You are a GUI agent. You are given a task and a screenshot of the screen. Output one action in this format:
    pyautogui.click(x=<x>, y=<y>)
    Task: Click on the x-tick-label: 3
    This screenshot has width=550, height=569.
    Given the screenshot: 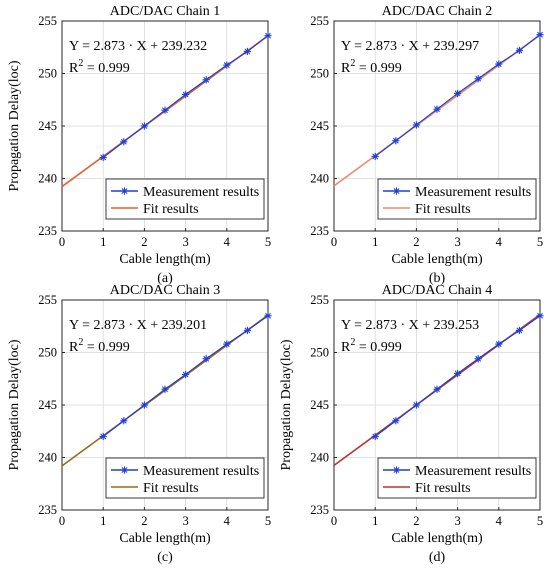 What is the action you would take?
    pyautogui.click(x=457, y=521)
    